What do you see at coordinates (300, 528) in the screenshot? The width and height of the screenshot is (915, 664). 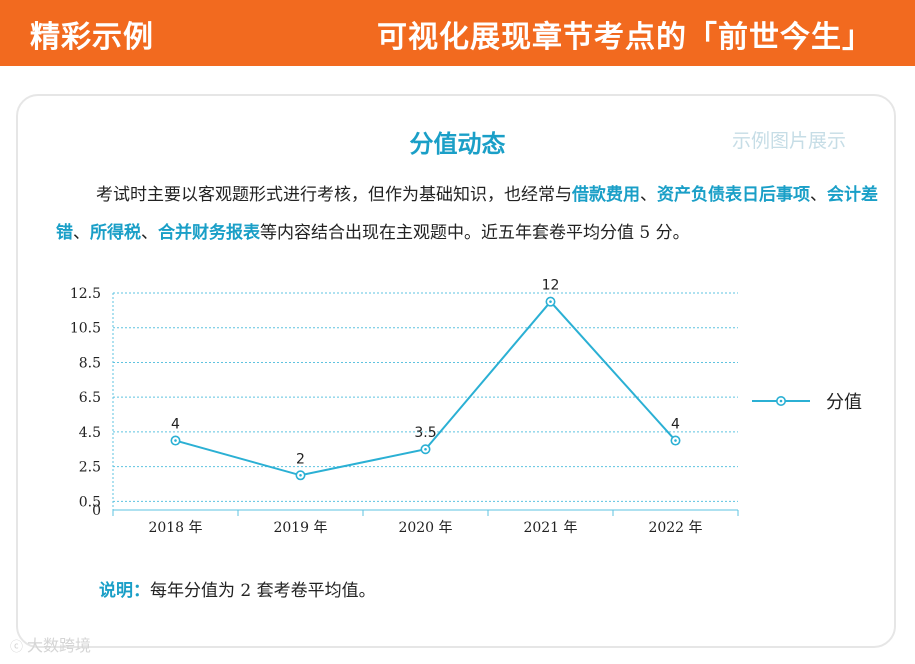 I see `x-tick-label: 2019 年` at bounding box center [300, 528].